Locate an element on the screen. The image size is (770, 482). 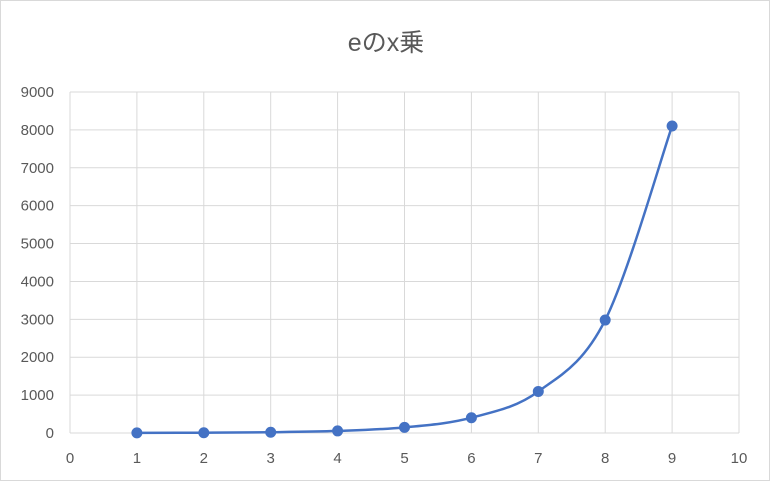
x-tick-label: 1 is located at coordinates (137, 458).